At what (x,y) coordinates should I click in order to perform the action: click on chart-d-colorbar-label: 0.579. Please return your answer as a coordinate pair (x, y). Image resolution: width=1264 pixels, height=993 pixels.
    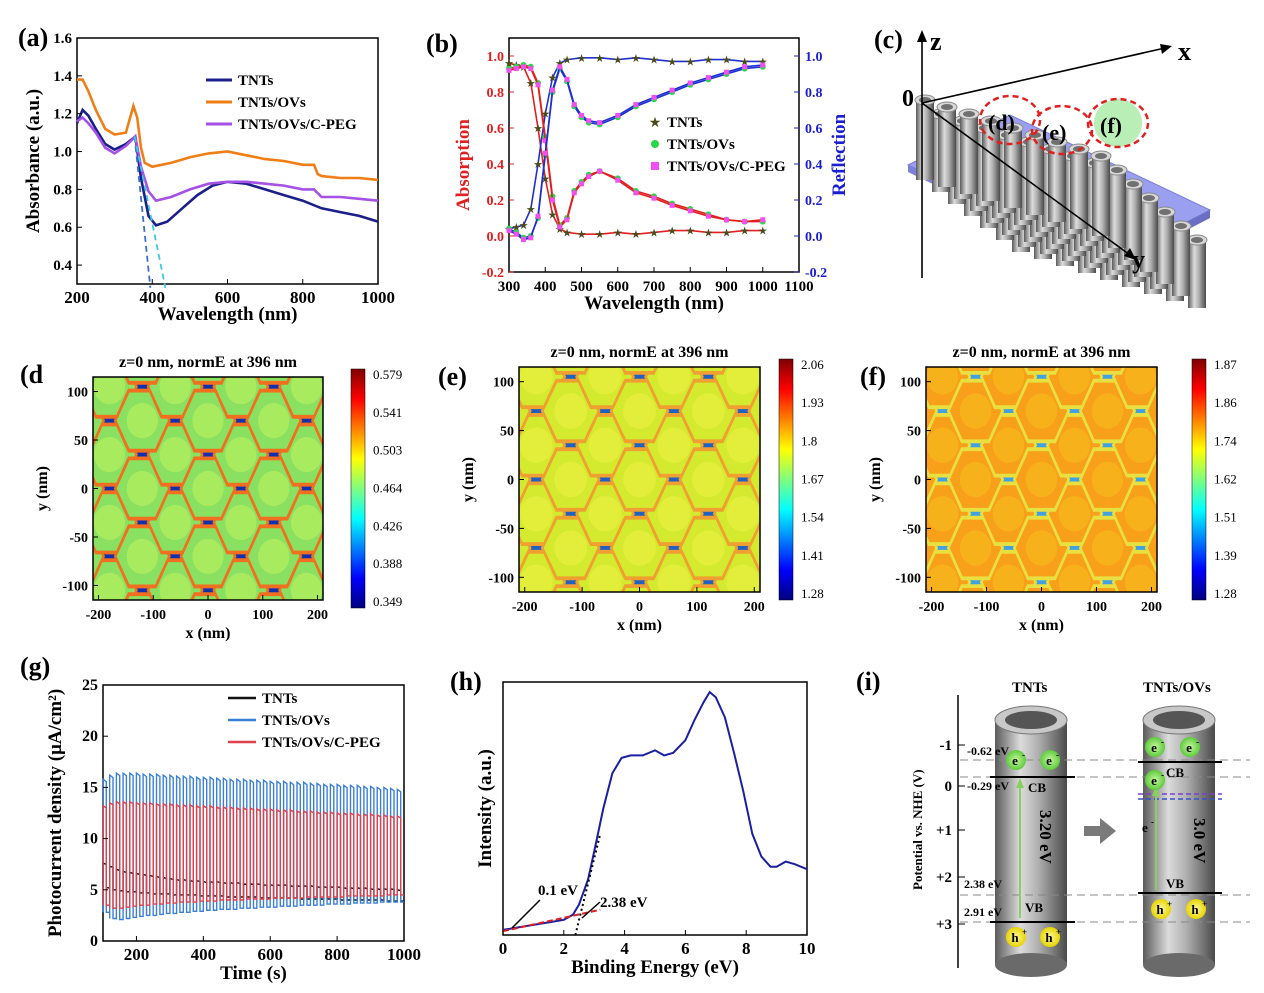
    Looking at the image, I should click on (387, 374).